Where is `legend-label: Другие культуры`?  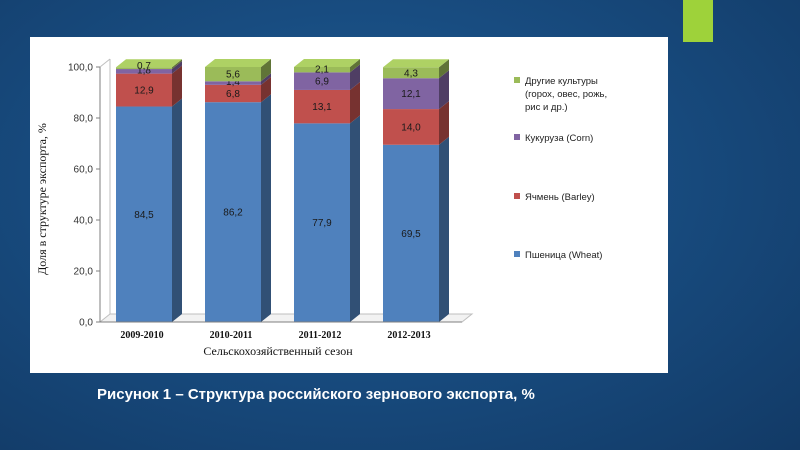
legend-label: Другие культуры is located at coordinates (561, 81).